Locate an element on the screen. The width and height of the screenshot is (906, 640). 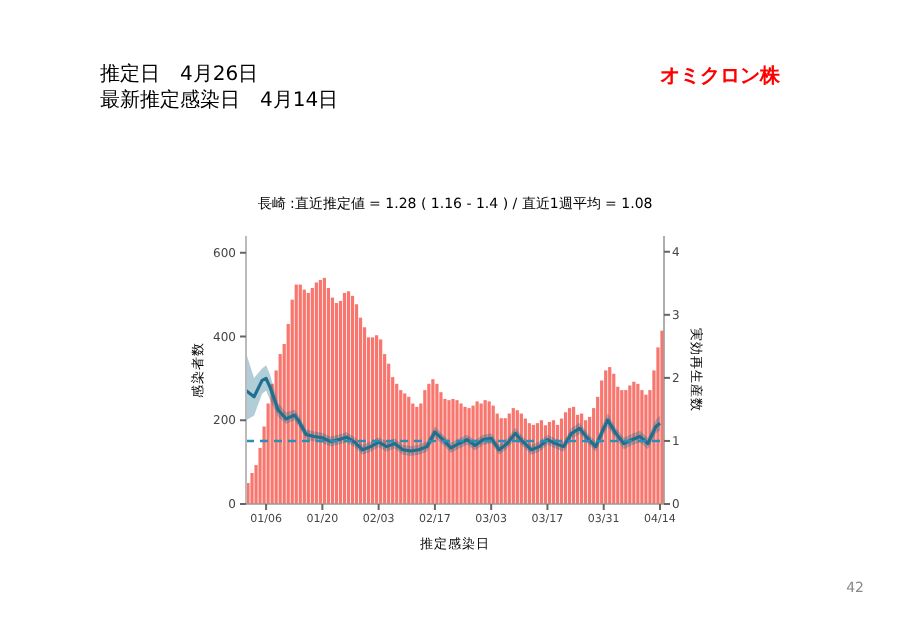
text: 最新推定感染日 4月14日 is located at coordinates (219, 100).